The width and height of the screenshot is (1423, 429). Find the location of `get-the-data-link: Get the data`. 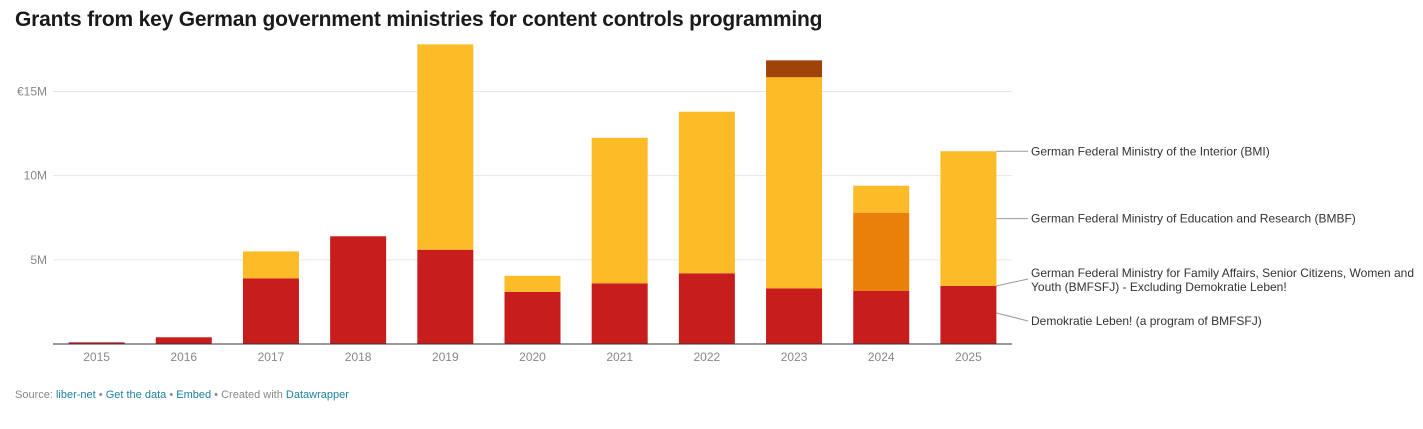

get-the-data-link: Get the data is located at coordinates (136, 395).